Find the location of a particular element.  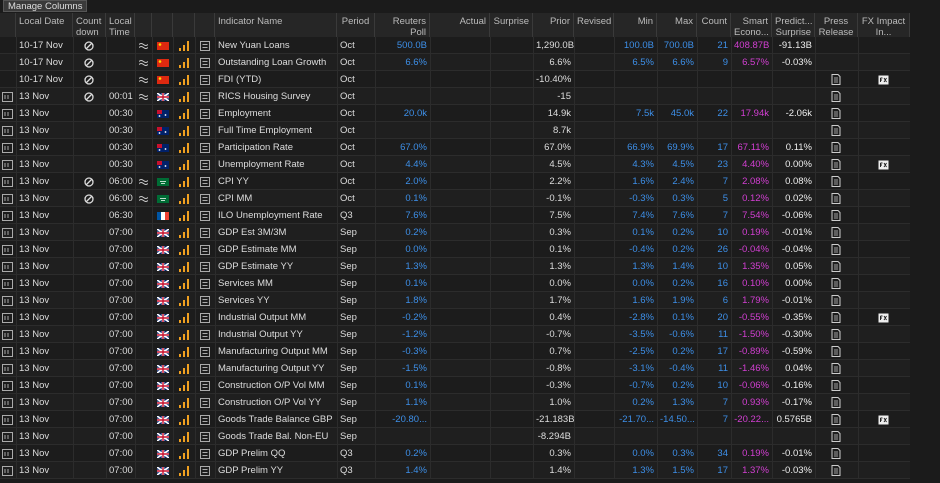

row-icon is located at coordinates (7, 249).